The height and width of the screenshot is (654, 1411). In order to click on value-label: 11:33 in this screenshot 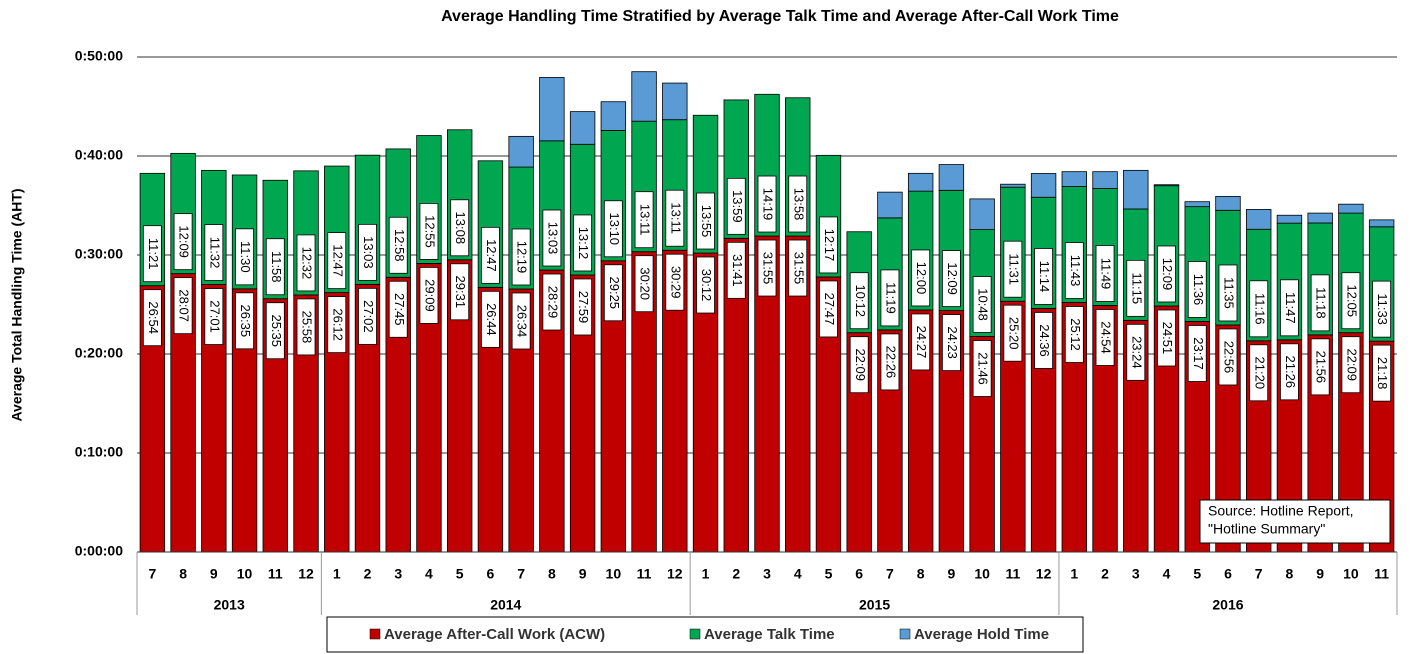, I will do `click(1382, 309)`.